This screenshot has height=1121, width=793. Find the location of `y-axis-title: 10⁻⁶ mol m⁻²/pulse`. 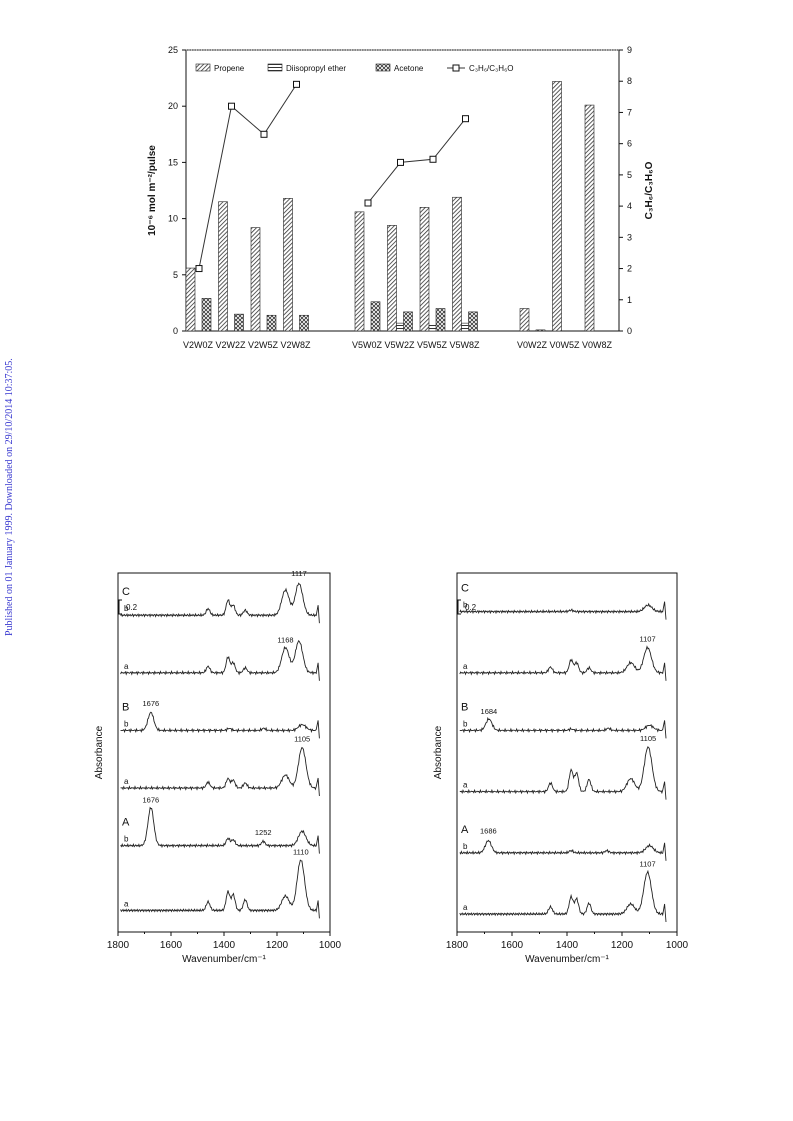

y-axis-title: 10⁻⁶ mol m⁻²/pulse is located at coordinates (152, 190).